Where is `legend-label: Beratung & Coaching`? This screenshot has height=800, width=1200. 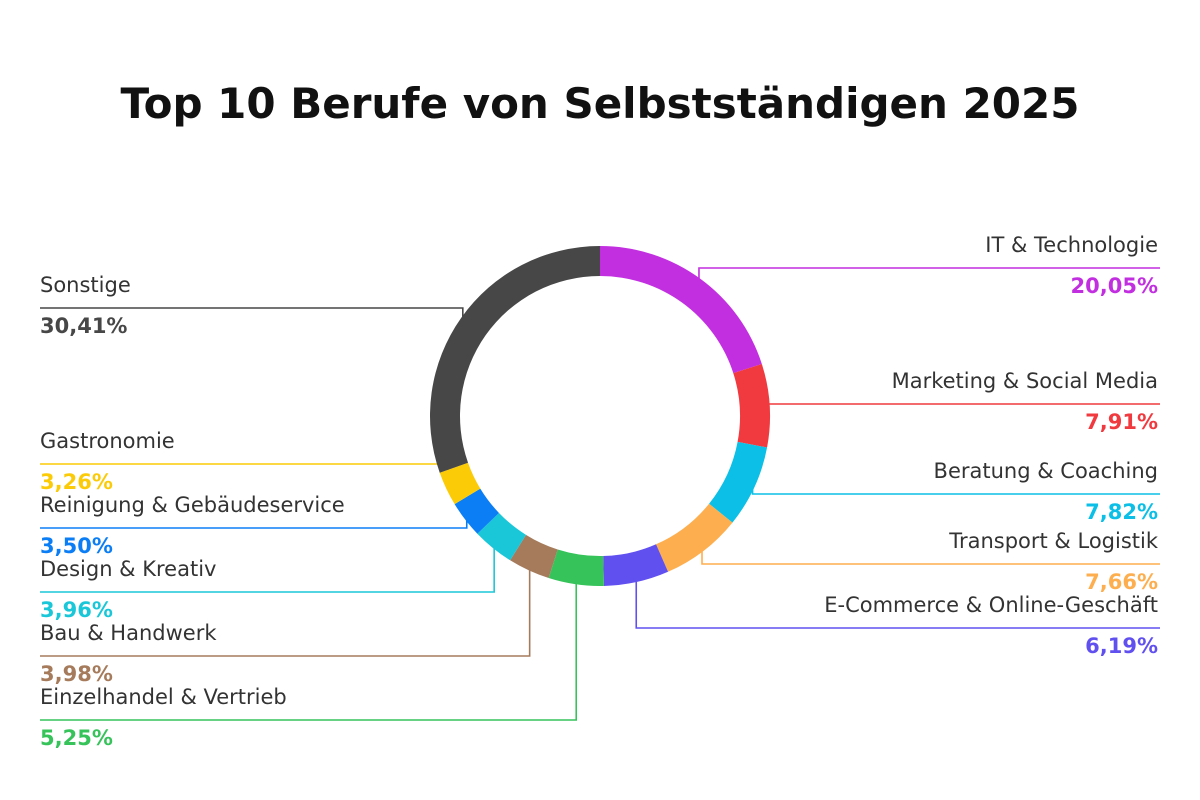 legend-label: Beratung & Coaching is located at coordinates (1046, 471).